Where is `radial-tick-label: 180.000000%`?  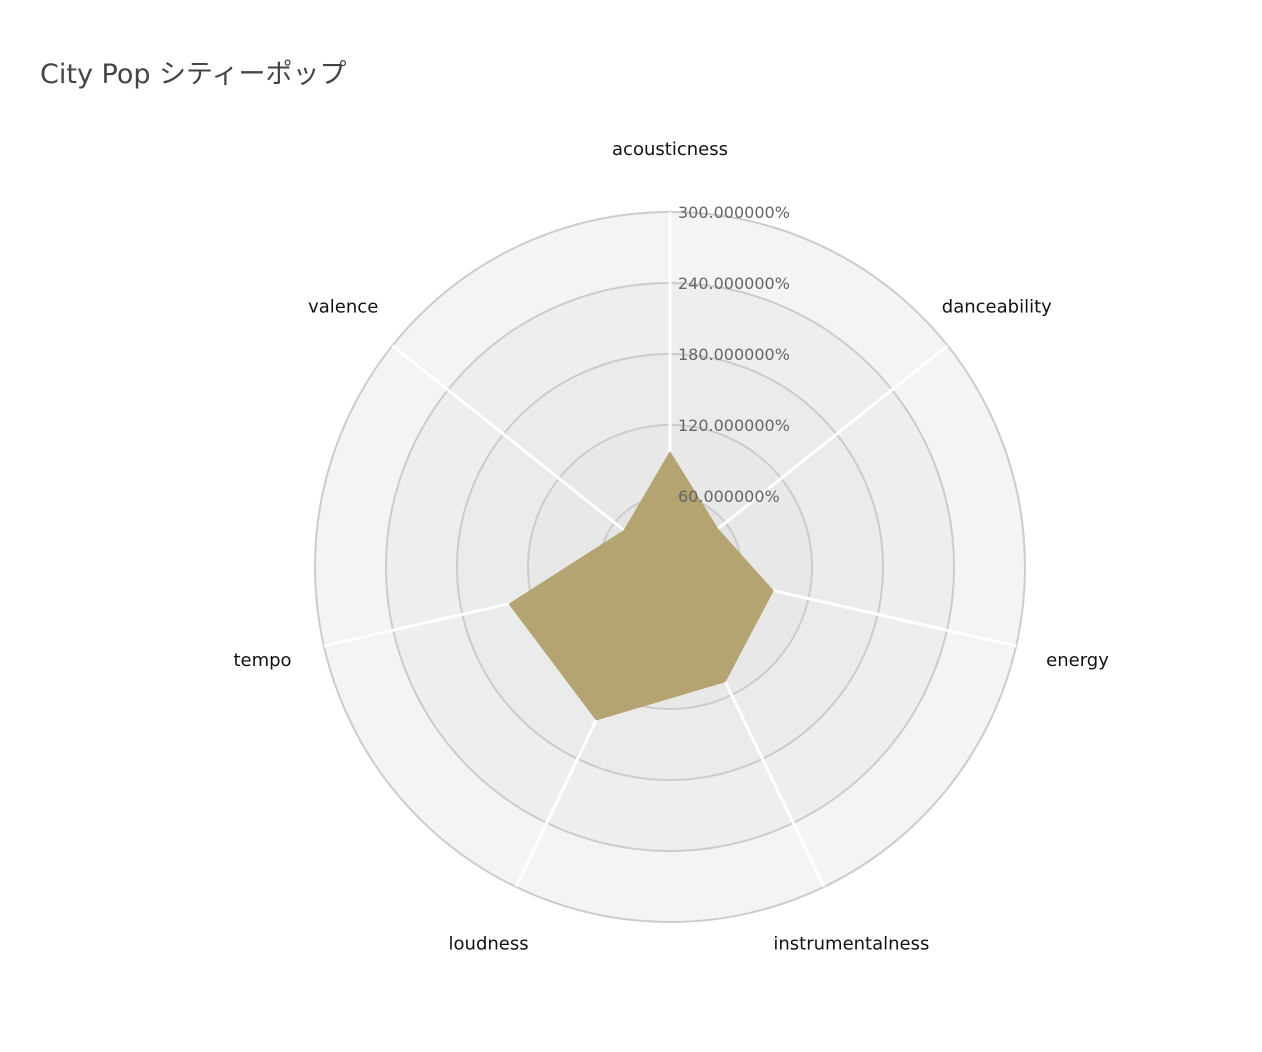
radial-tick-label: 180.000000% is located at coordinates (734, 354).